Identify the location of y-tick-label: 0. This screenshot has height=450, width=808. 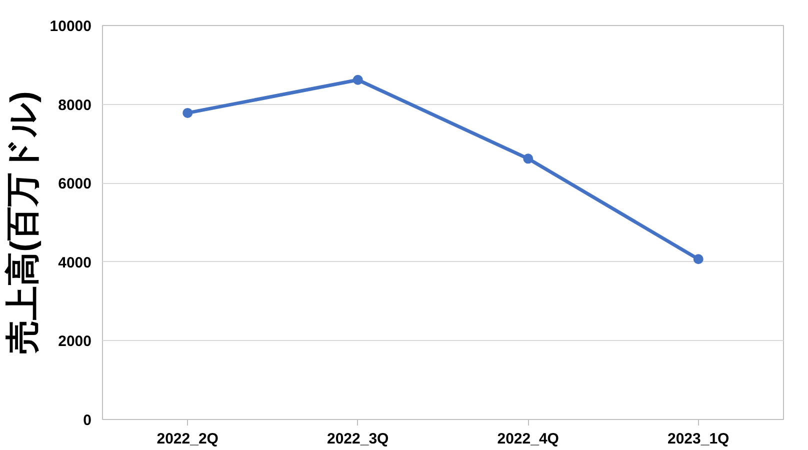
(87, 420).